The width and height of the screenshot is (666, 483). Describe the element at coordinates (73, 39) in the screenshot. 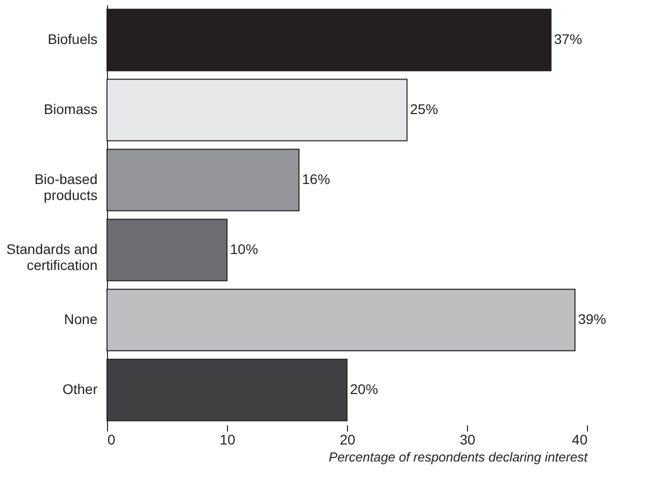

I see `y-tick-label: Biofuels` at that location.